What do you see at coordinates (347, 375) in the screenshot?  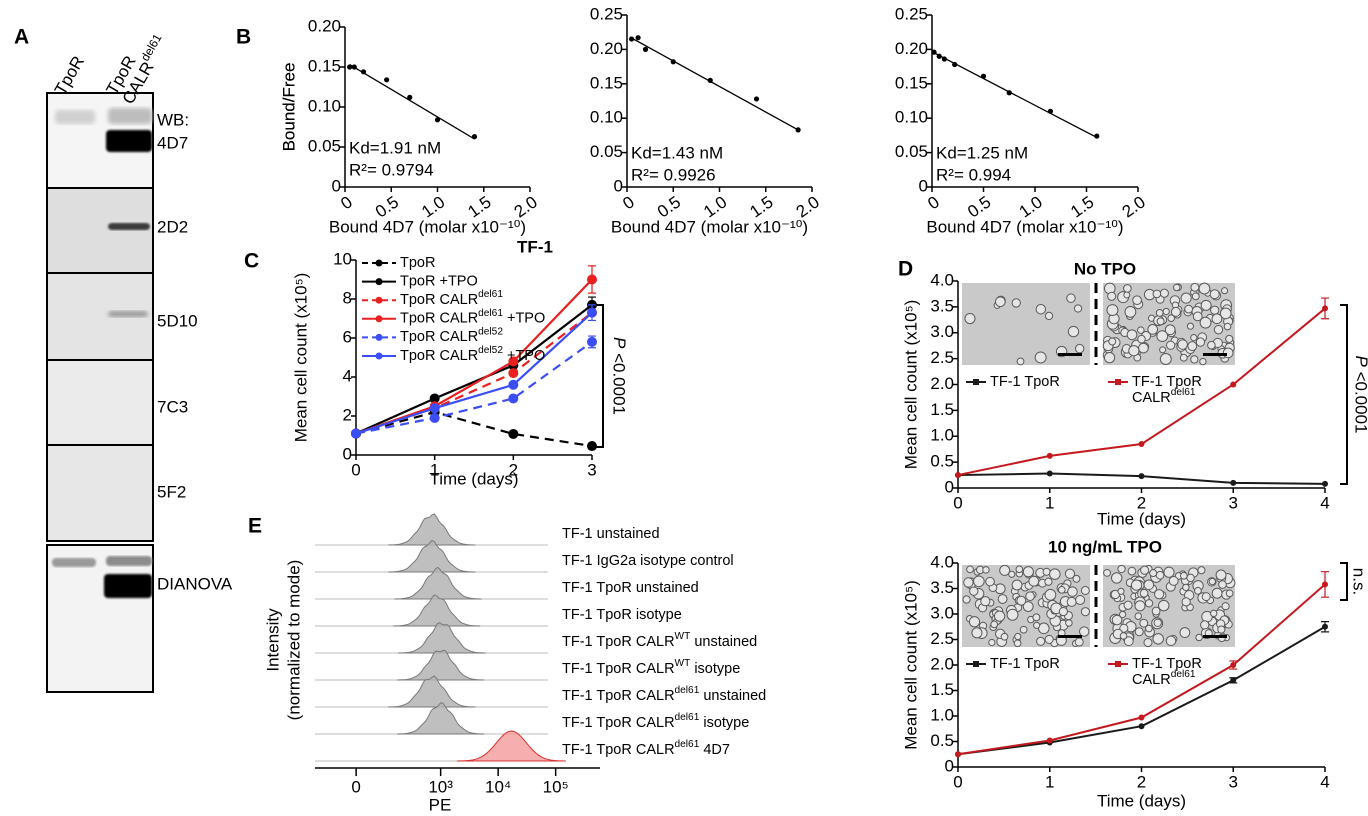 I see `y-tick-label: 4` at bounding box center [347, 375].